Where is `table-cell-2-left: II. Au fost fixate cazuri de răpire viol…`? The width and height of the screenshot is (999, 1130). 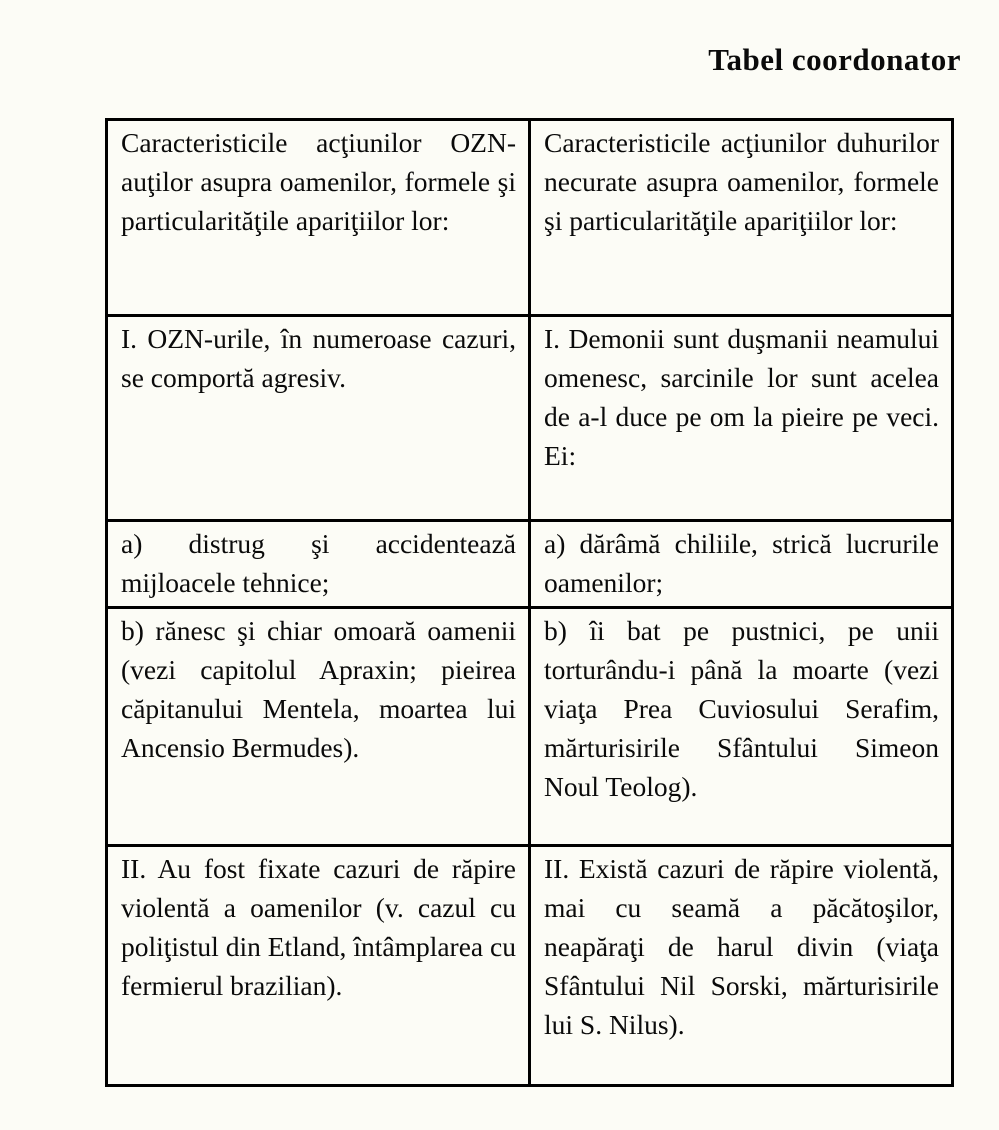 table-cell-2-left: II. Au fost fixate cazuri de răpire viol… is located at coordinates (318, 965).